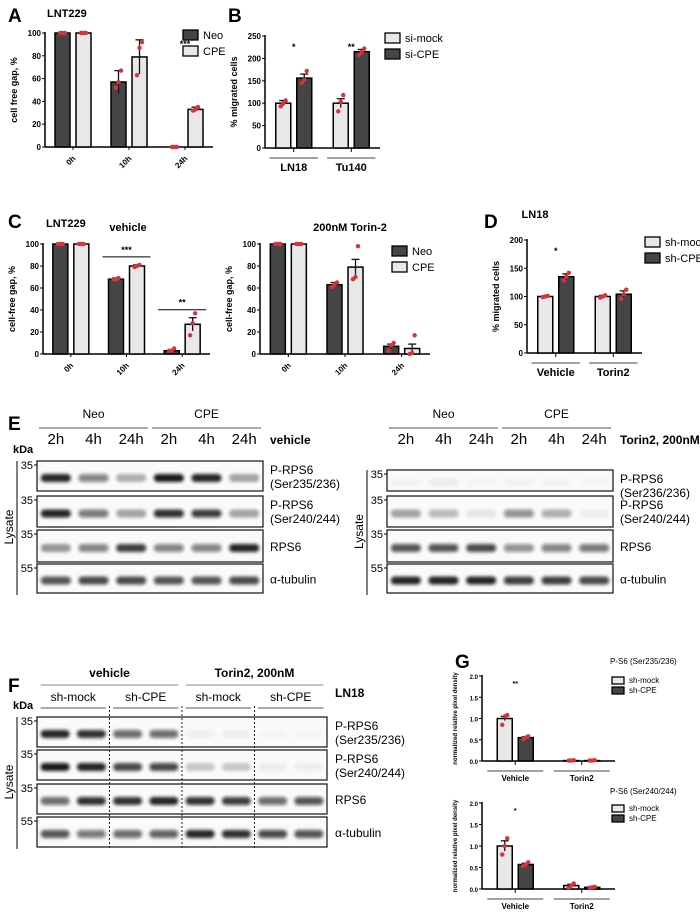 This screenshot has width=700, height=912. What do you see at coordinates (213, 36) in the screenshot?
I see `legend-label: Neo` at bounding box center [213, 36].